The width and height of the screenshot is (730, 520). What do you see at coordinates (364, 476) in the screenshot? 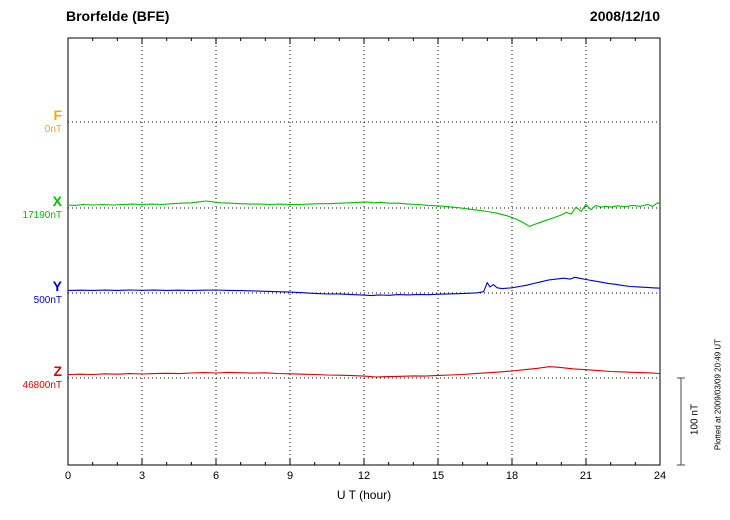
I see `x-tick-label: 12` at bounding box center [364, 476].